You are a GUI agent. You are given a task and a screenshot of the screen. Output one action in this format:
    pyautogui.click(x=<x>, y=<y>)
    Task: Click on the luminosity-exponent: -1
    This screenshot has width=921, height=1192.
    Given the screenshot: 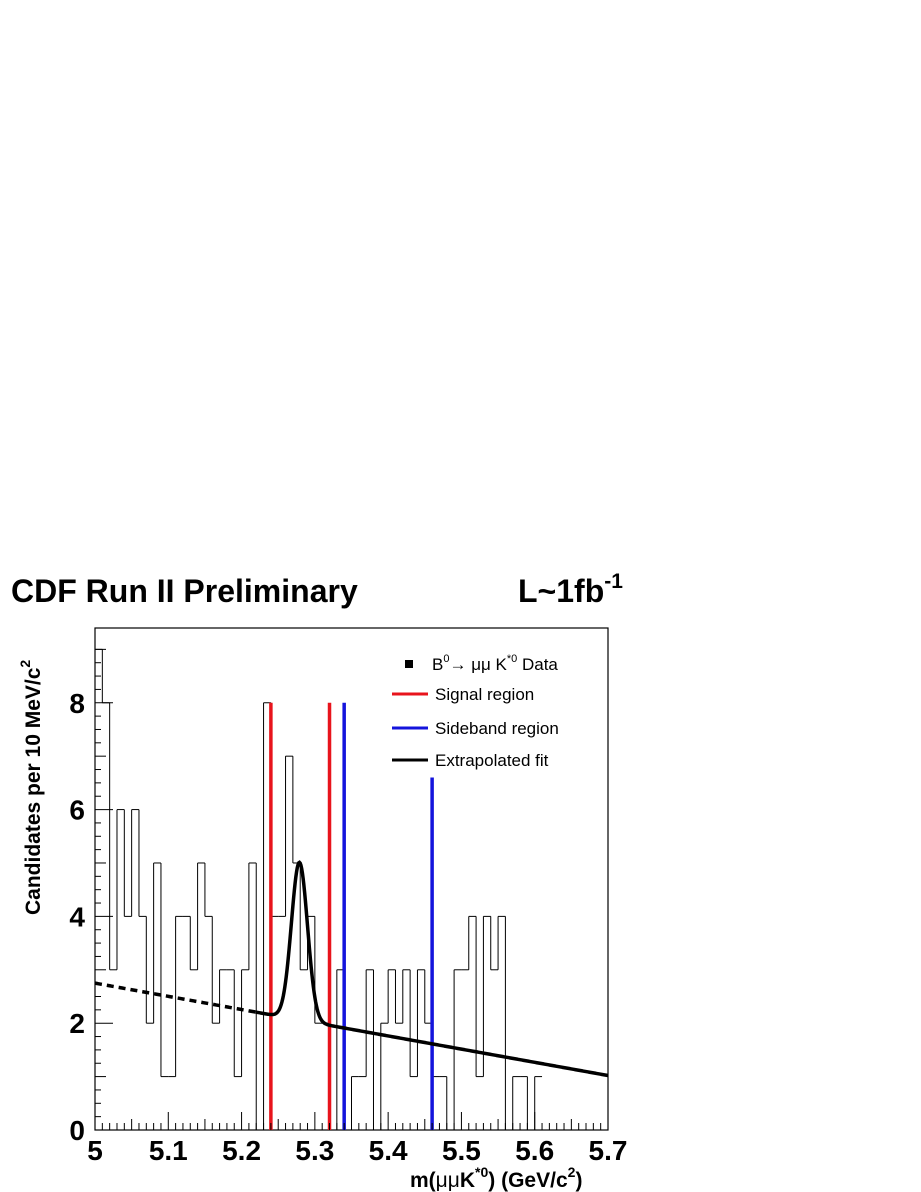 What is the action you would take?
    pyautogui.click(x=613, y=581)
    